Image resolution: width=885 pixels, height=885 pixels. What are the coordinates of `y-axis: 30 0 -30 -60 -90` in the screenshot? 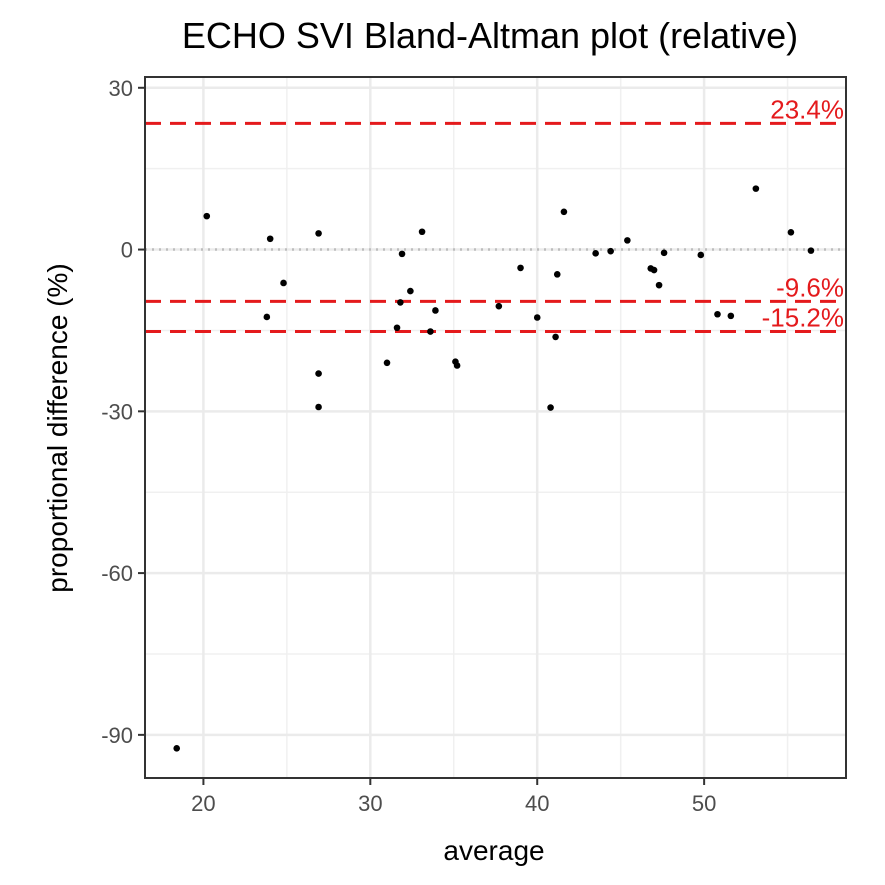 It's located at (123, 412).